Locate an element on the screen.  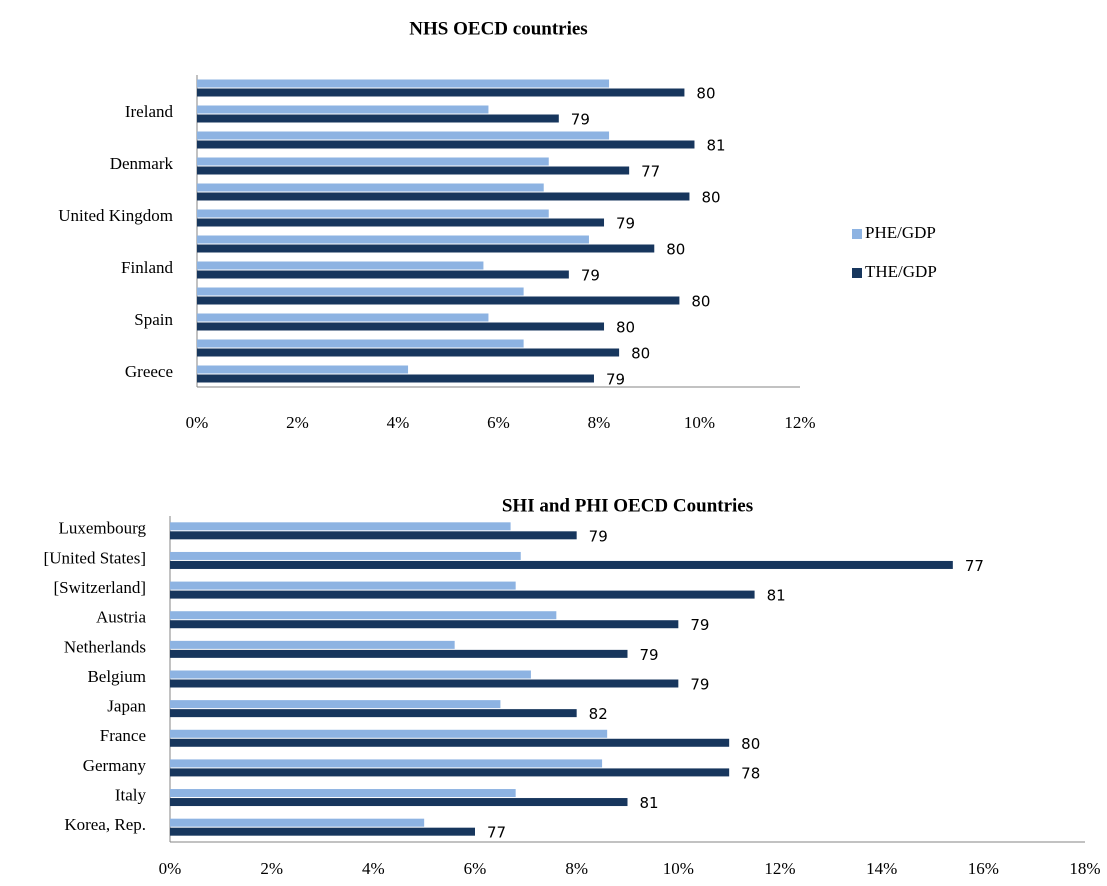
x-tick-label: 16% is located at coordinates (983, 868).